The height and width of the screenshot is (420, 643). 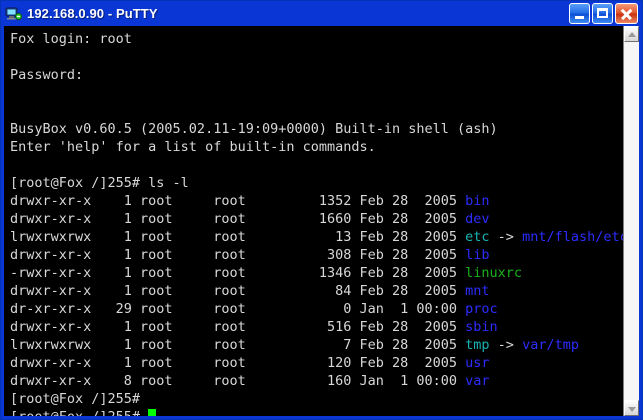 I want to click on ls-row-lib-seg-1: lib, so click(x=477, y=255).